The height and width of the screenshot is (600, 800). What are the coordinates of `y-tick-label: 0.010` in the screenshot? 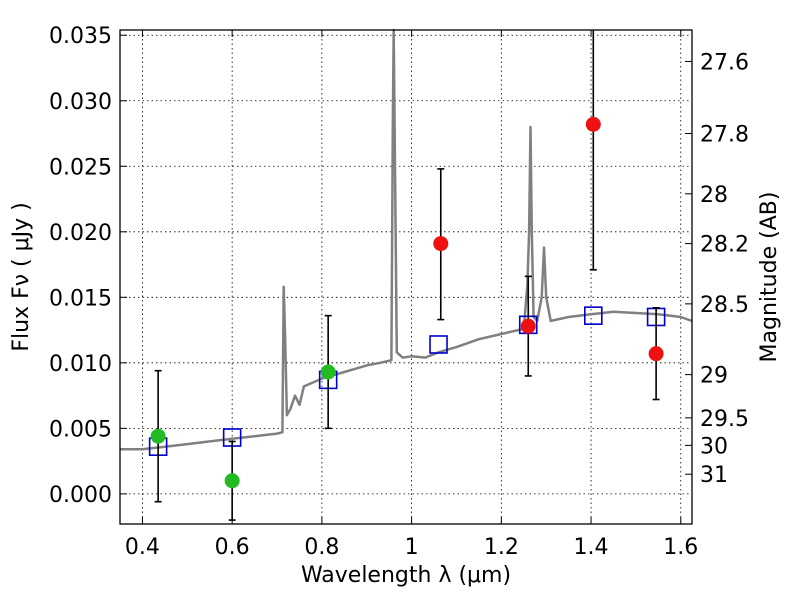 It's located at (80, 364).